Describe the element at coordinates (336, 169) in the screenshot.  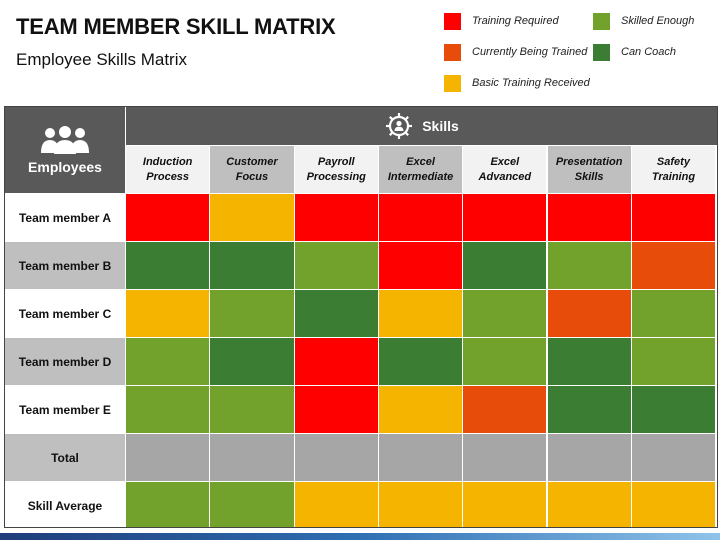
I see `skill-header: Payroll Processing` at that location.